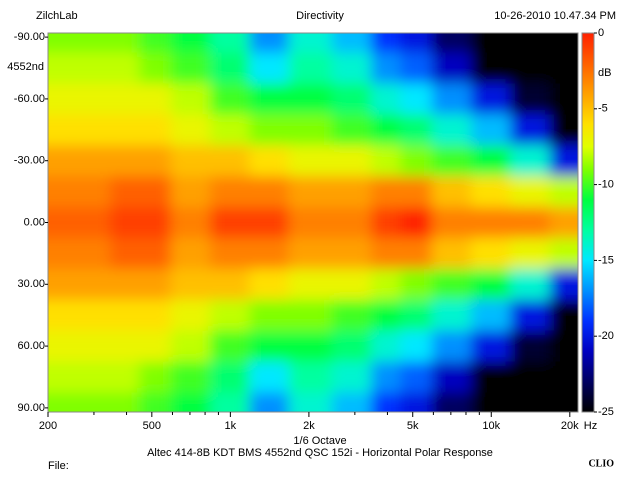 This screenshot has width=640, height=480. Describe the element at coordinates (48, 426) in the screenshot. I see `x-tick-label: 200` at that location.